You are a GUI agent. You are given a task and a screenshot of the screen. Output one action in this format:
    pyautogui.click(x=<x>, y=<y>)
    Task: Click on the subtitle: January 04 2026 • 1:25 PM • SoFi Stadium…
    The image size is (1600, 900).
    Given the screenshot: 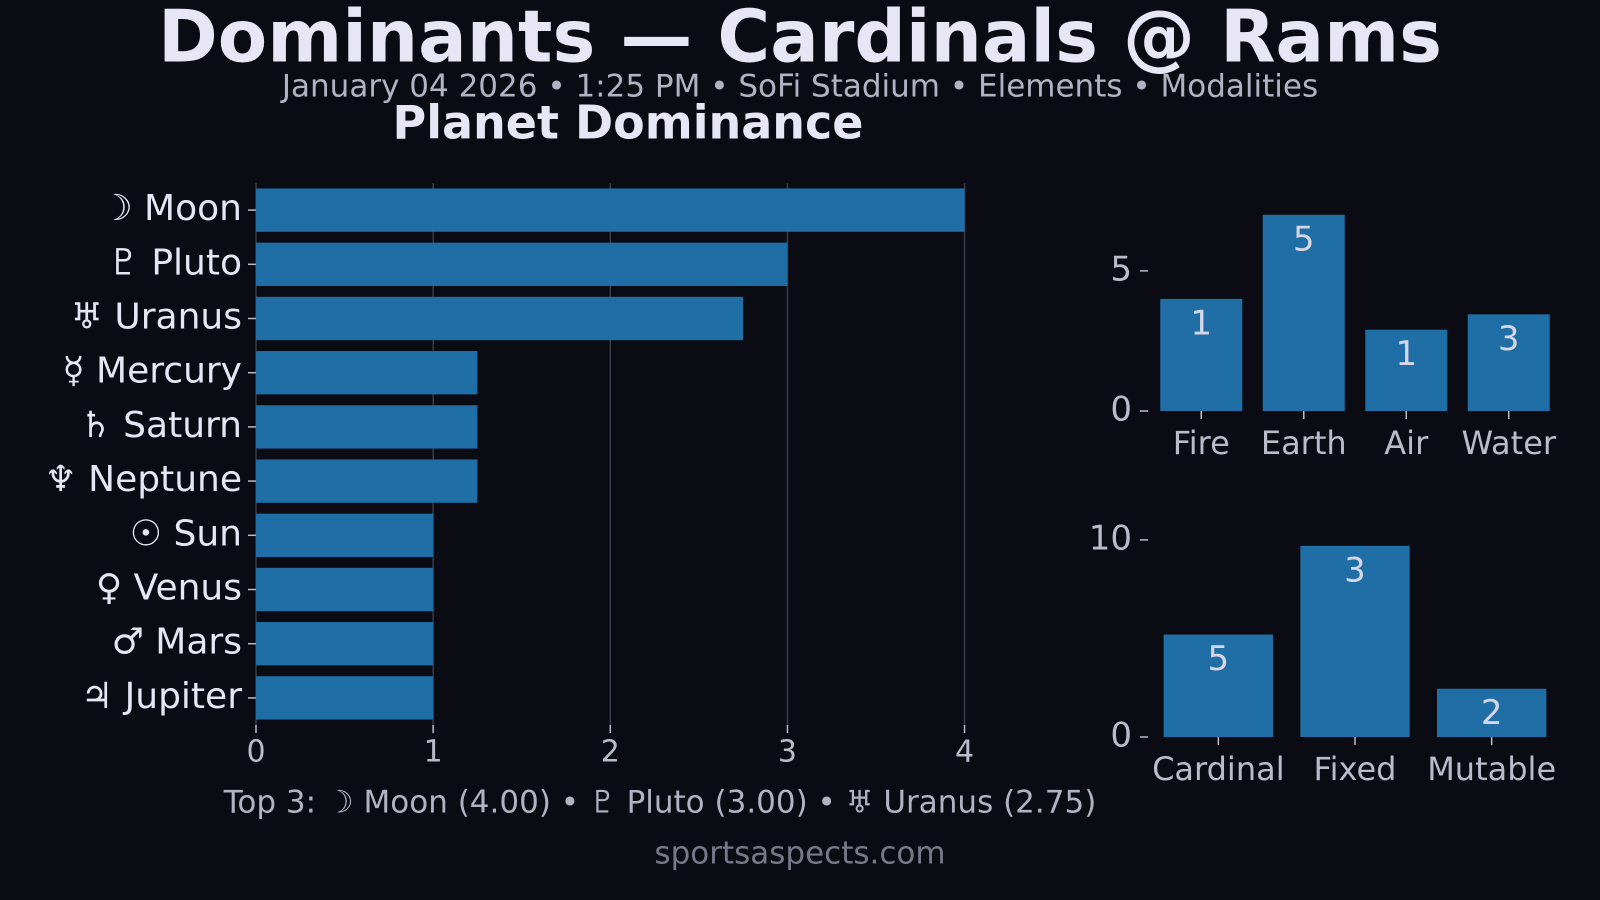 What is the action you would take?
    pyautogui.click(x=799, y=87)
    